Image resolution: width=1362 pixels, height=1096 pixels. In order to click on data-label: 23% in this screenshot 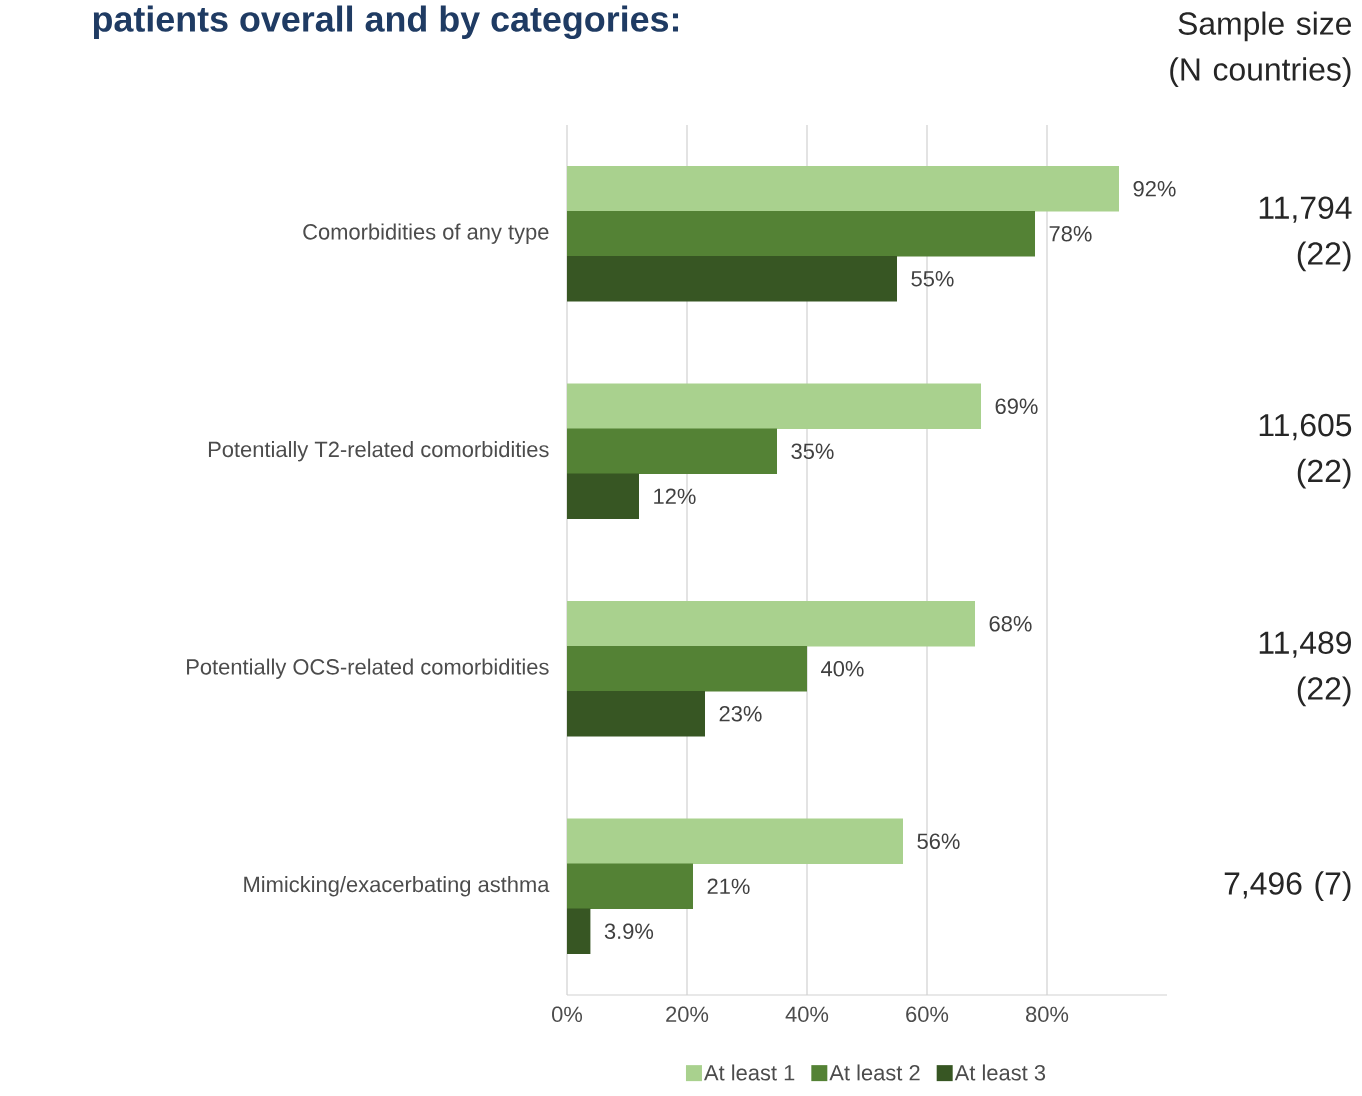, I will do `click(740, 713)`.